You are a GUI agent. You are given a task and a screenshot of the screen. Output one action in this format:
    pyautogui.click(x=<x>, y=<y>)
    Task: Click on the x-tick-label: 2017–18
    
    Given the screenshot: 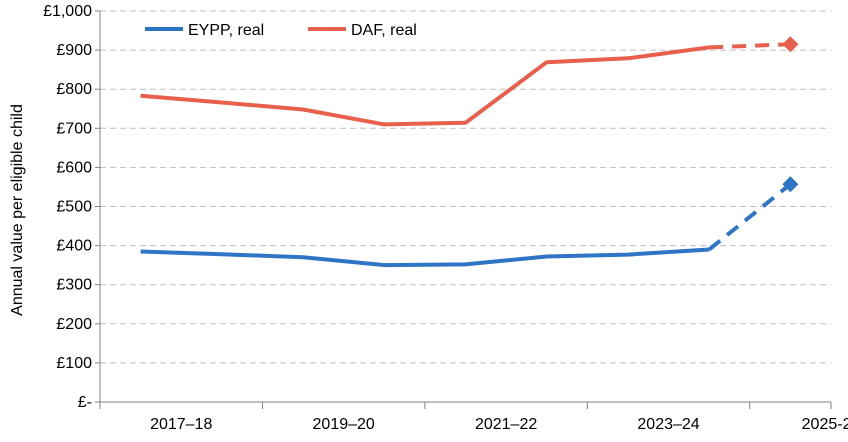 What is the action you would take?
    pyautogui.click(x=181, y=424)
    